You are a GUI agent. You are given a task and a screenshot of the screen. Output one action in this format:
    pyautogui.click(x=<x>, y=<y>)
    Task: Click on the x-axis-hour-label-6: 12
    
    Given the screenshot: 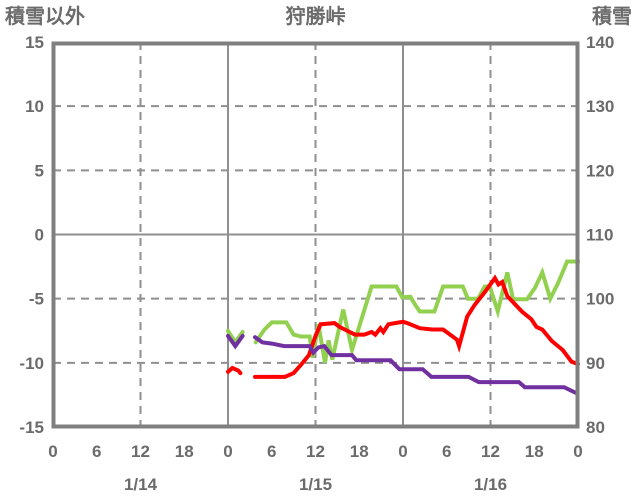 What is the action you would take?
    pyautogui.click(x=315, y=451)
    